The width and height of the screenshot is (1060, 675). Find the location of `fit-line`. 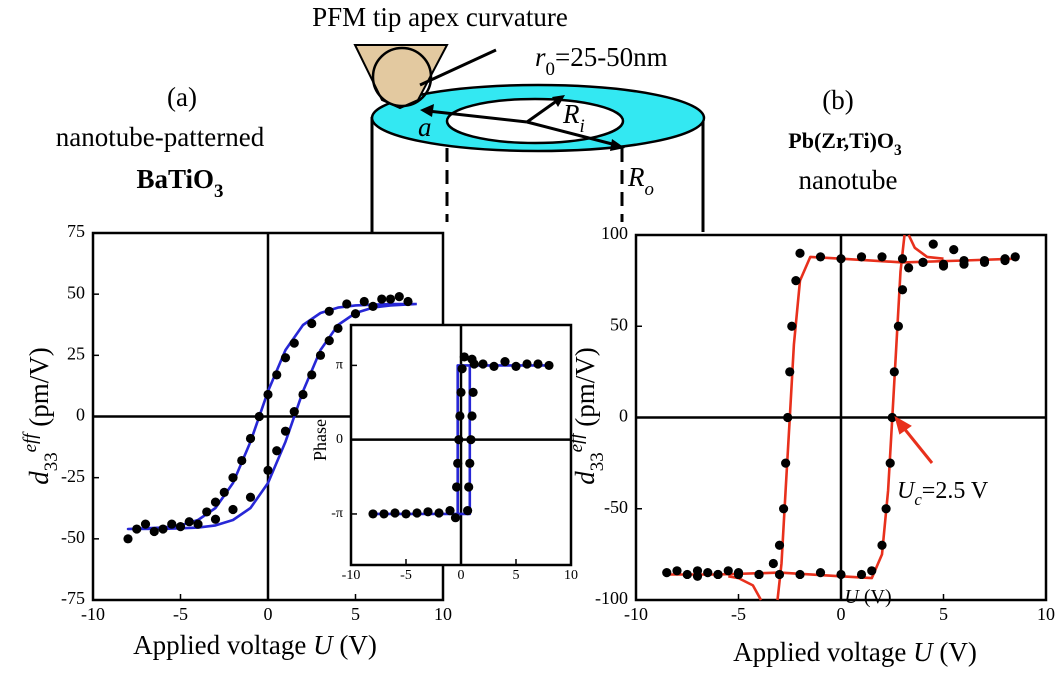

fit-line is located at coordinates (271, 416).